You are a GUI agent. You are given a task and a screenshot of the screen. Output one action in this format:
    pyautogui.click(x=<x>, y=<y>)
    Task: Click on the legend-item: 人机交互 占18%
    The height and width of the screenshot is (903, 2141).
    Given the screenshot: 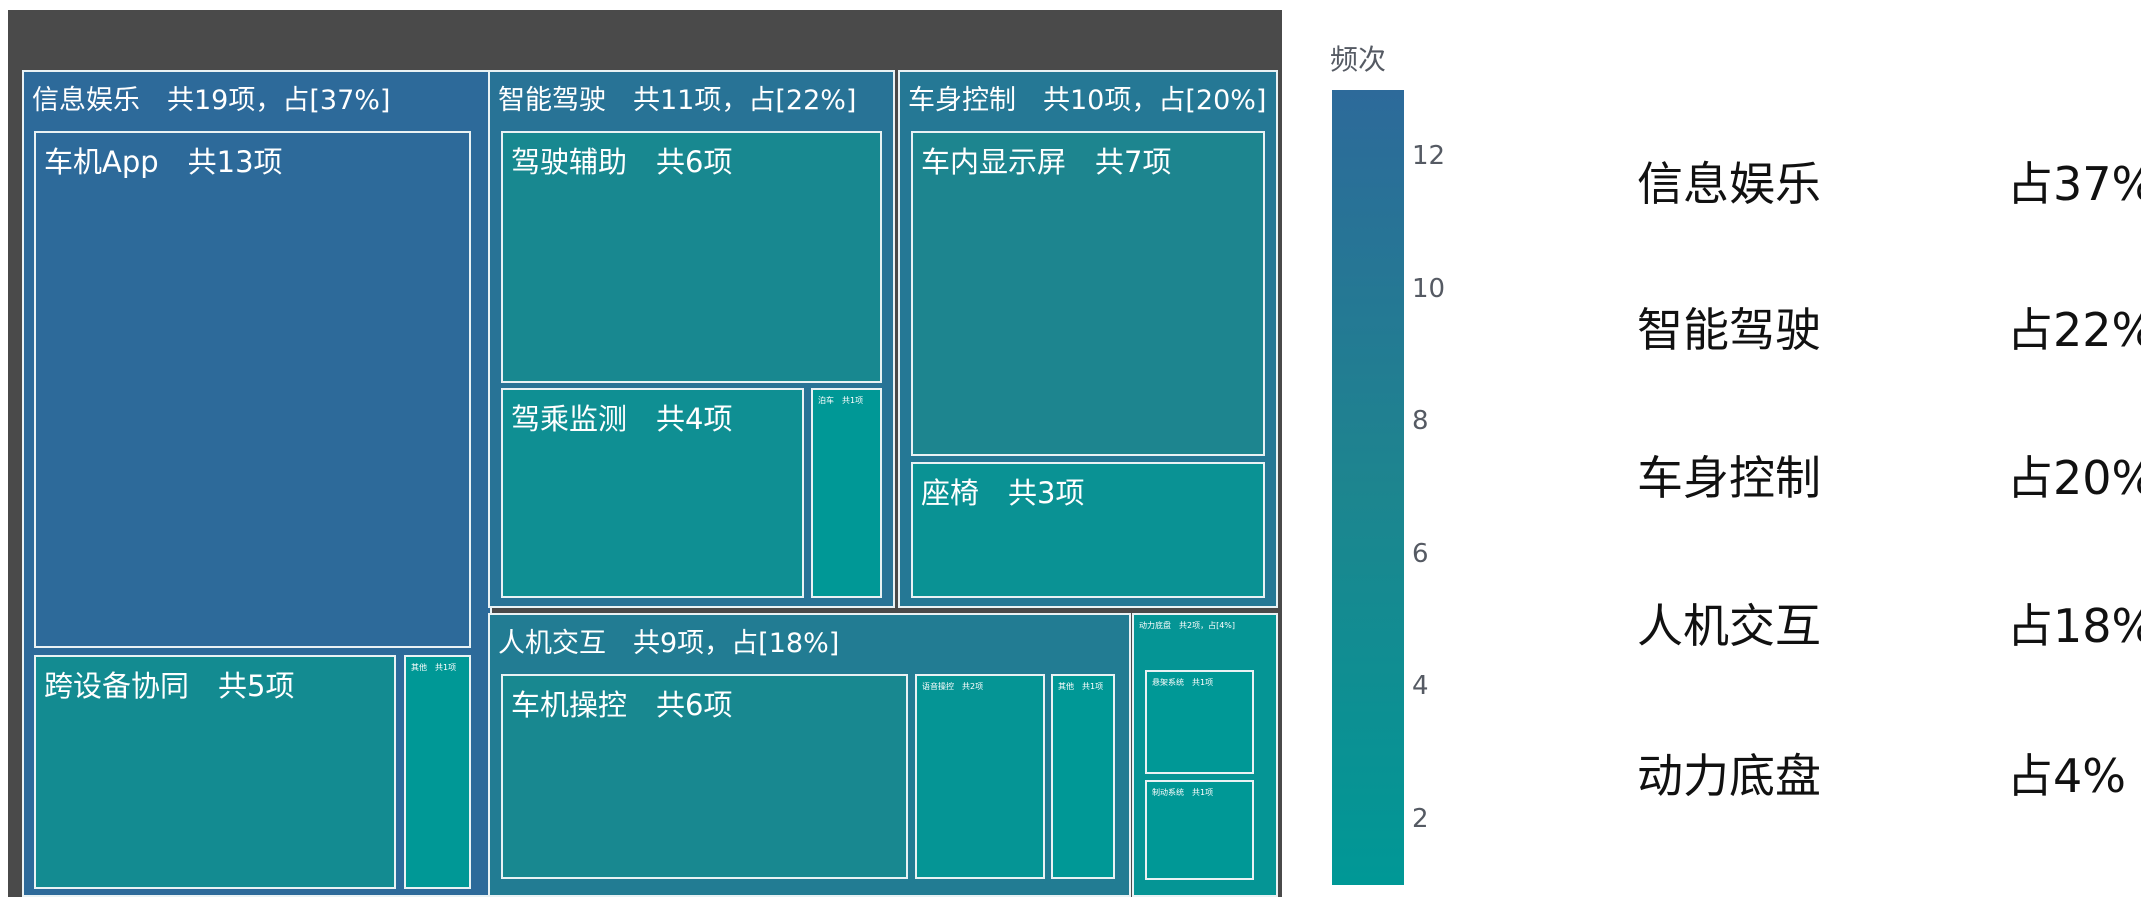 What is the action you would take?
    pyautogui.click(x=1889, y=623)
    